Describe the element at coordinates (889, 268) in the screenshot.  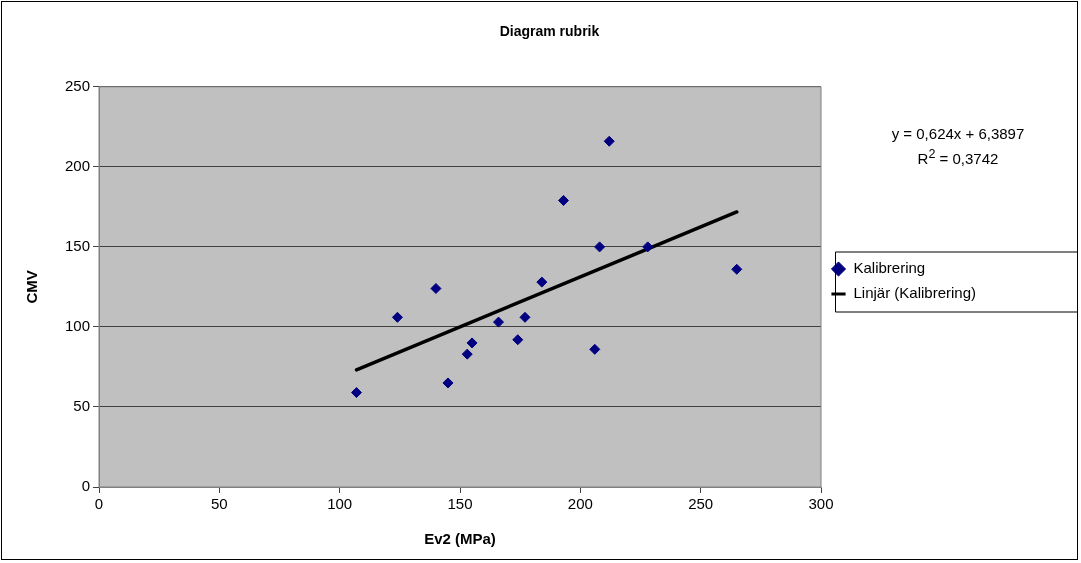
I see `legend-label: Kalibrering` at that location.